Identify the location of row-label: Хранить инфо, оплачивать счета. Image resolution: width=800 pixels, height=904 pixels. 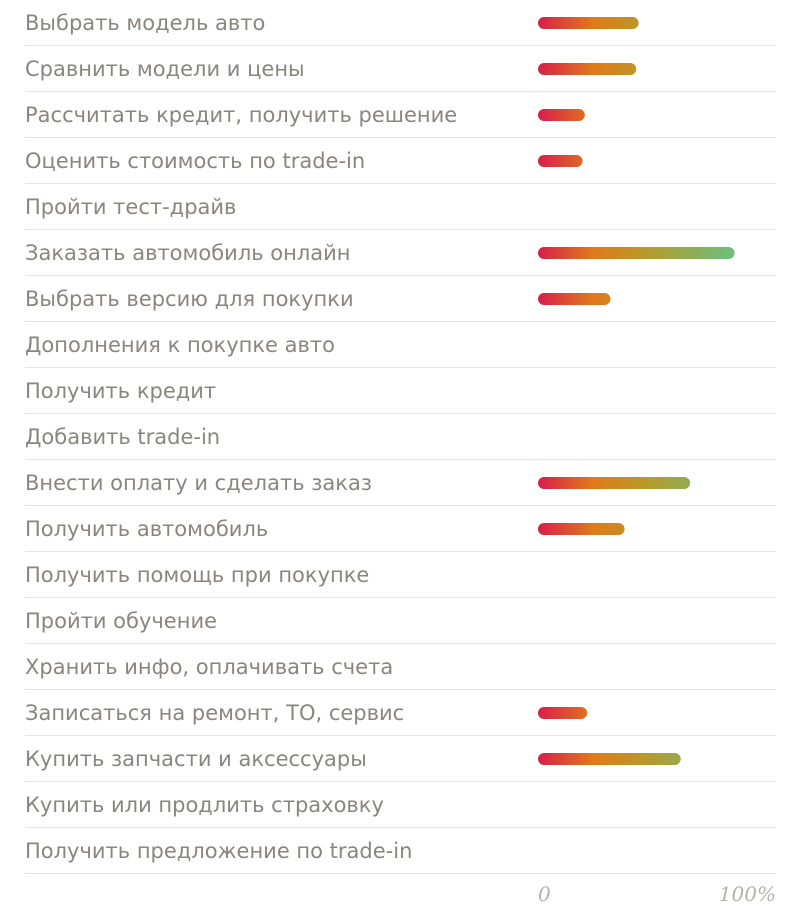
(209, 667).